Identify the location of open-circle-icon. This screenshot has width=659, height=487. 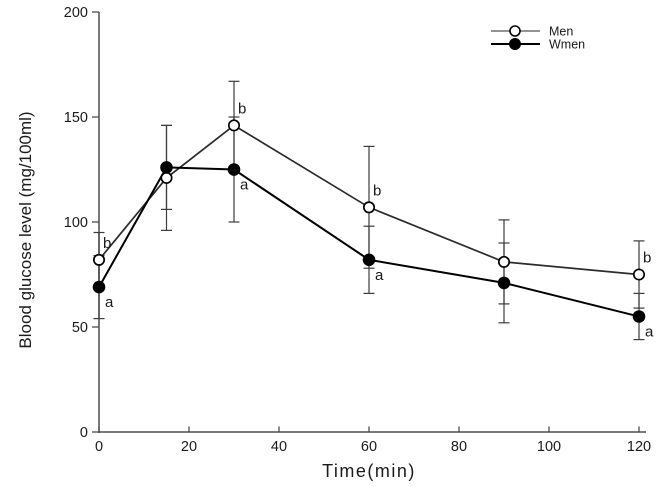
(515, 31).